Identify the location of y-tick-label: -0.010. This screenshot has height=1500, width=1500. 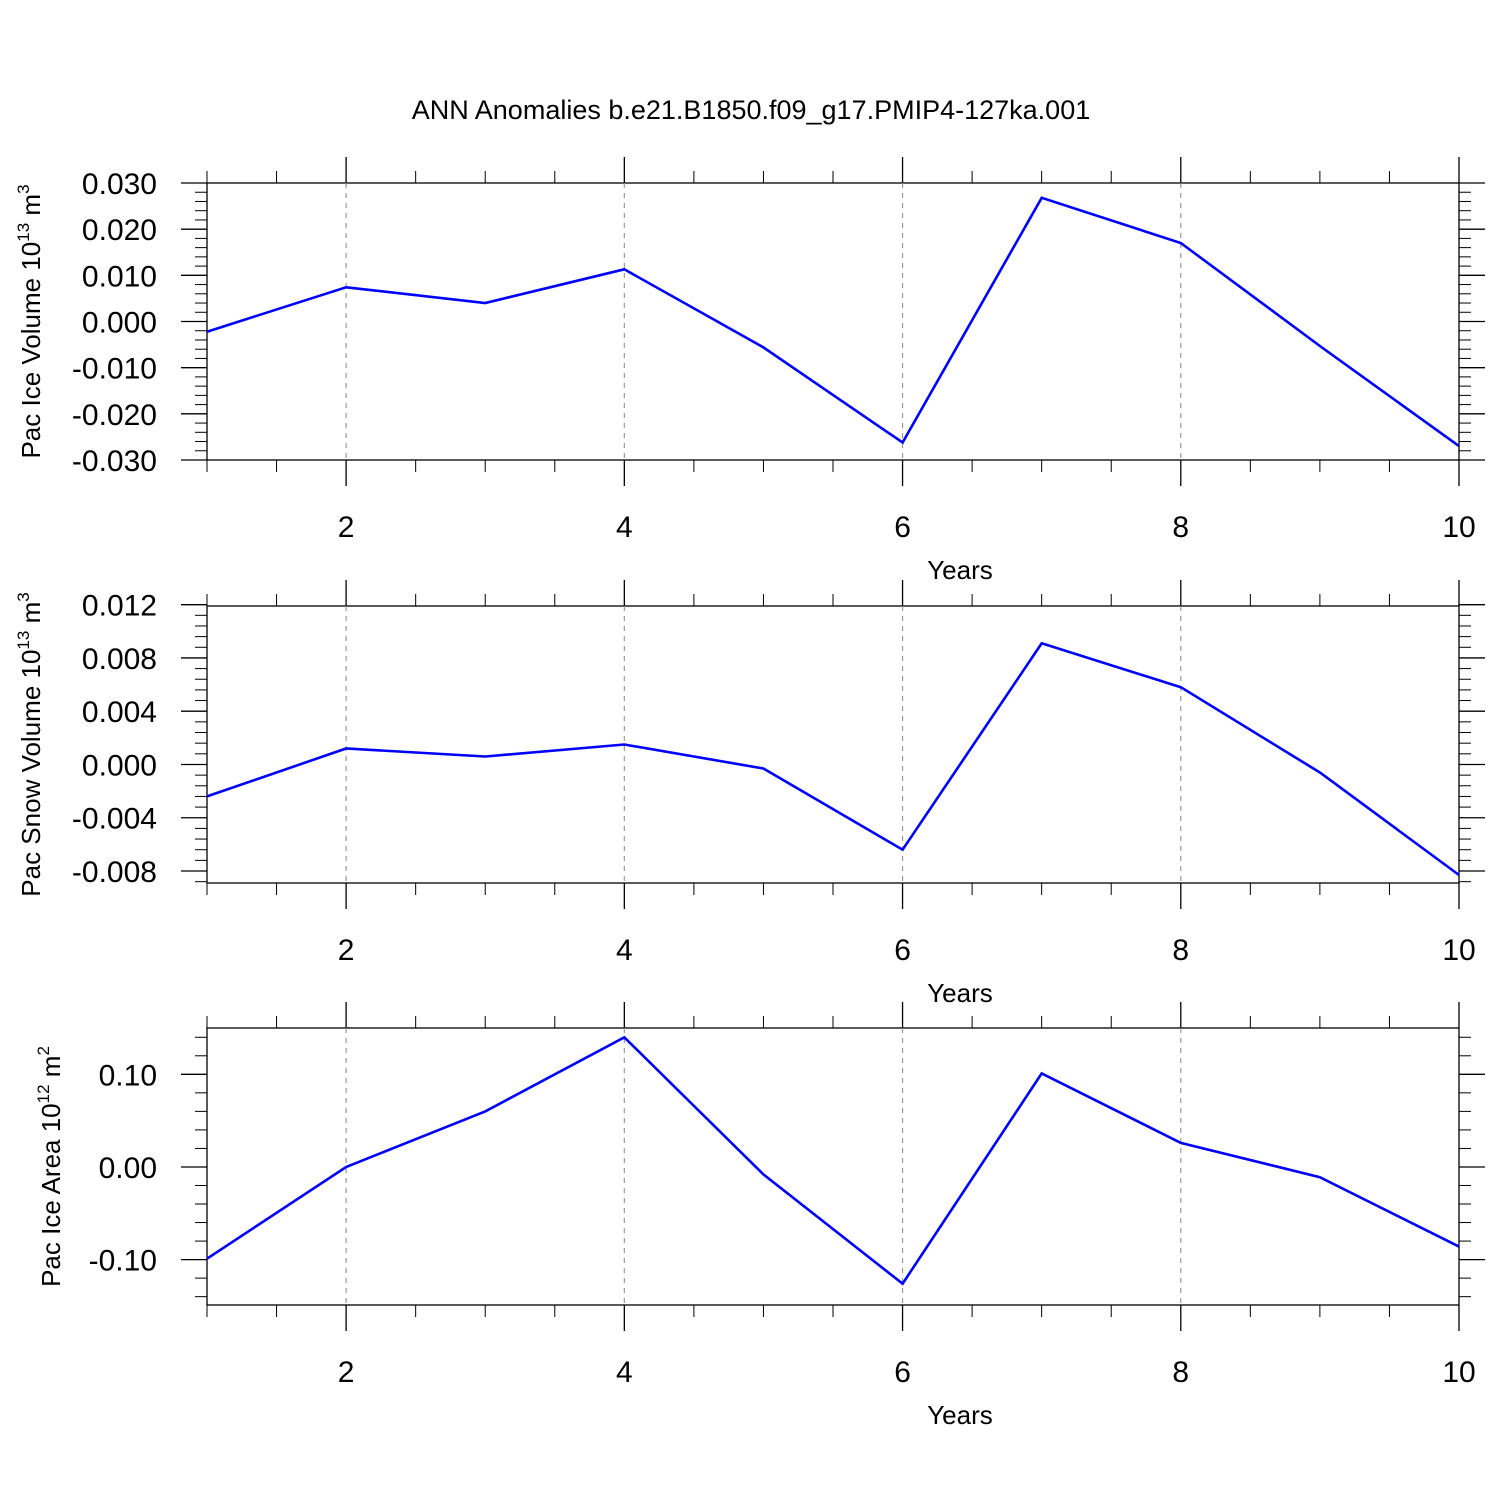
(114, 369).